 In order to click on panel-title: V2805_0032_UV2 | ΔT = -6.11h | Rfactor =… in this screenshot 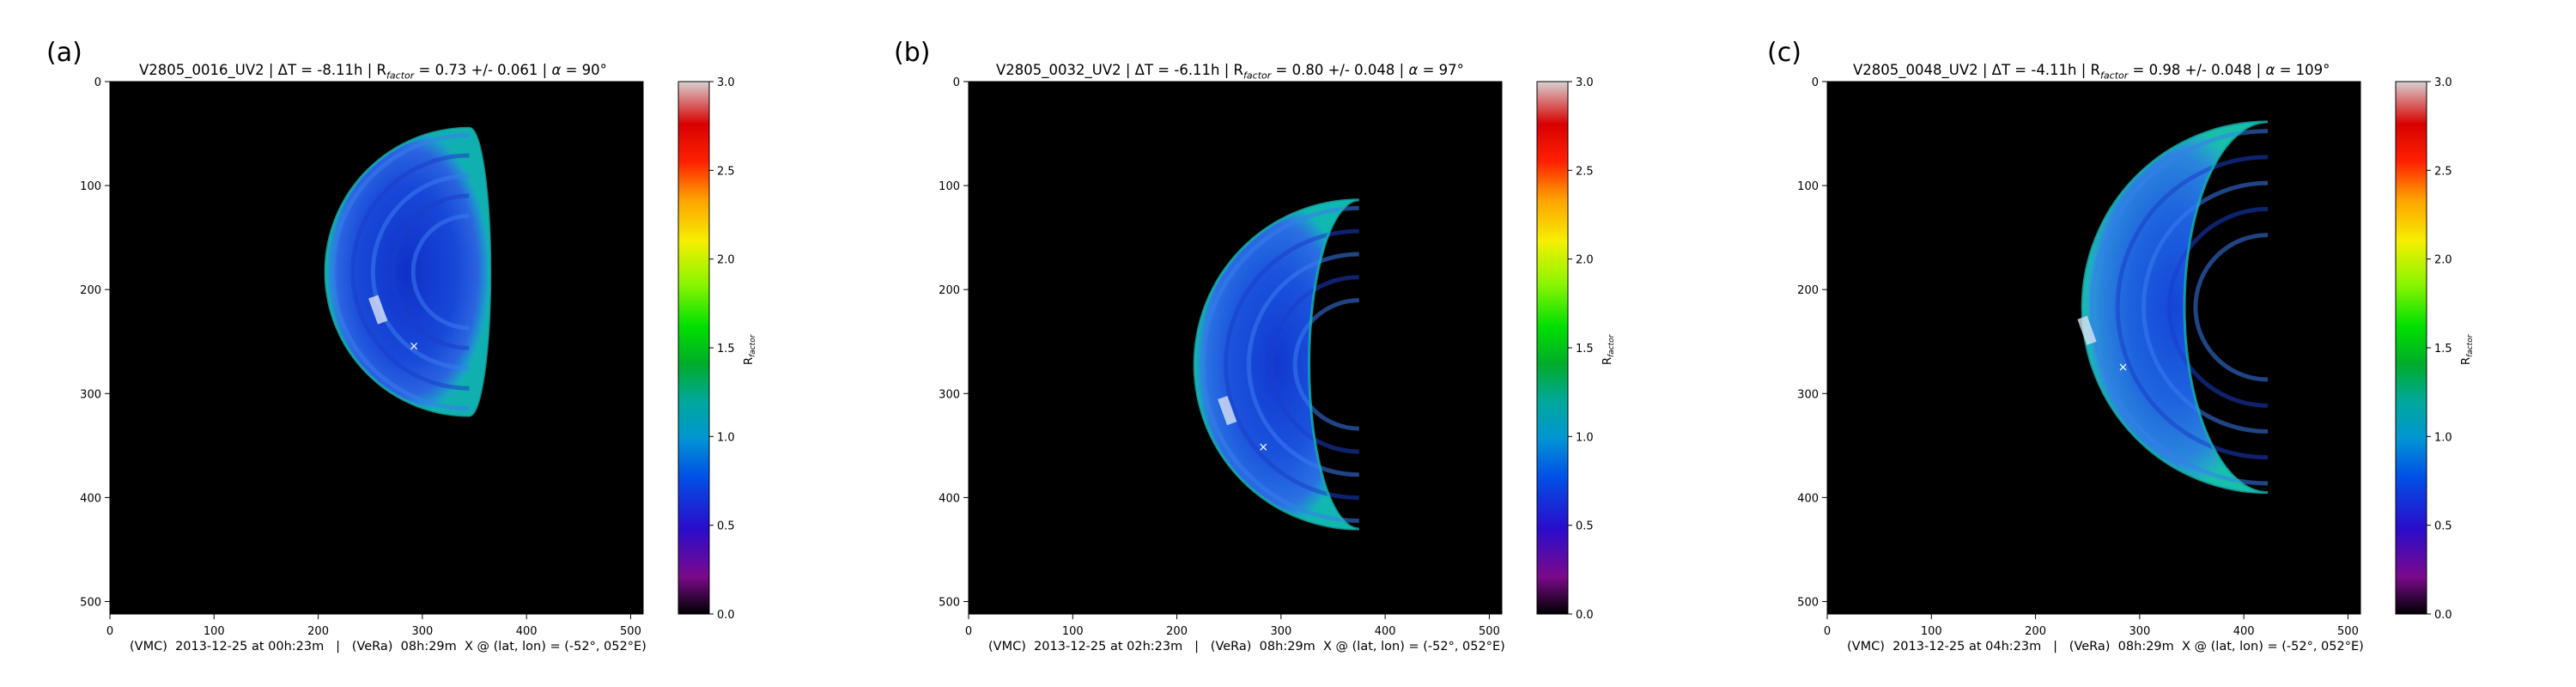, I will do `click(1230, 72)`.